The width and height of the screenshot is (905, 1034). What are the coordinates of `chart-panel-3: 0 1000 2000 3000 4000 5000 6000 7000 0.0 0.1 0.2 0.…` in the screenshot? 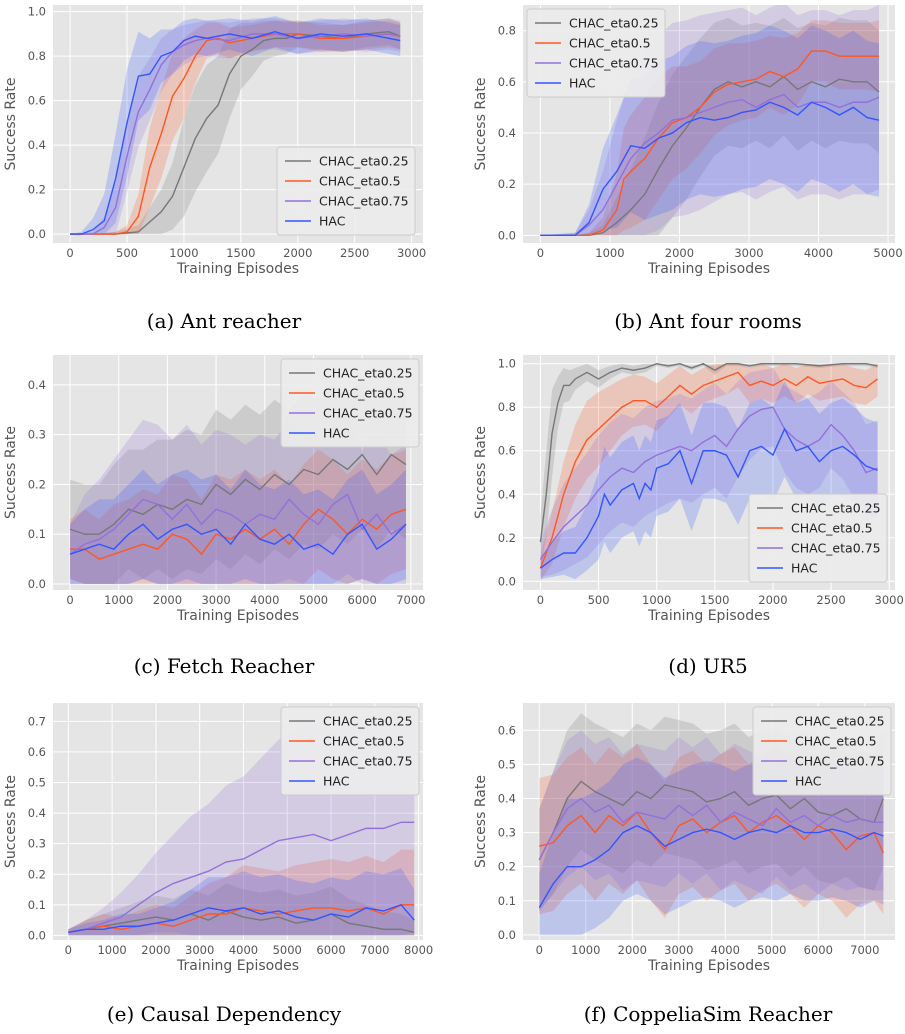 It's located at (214, 516).